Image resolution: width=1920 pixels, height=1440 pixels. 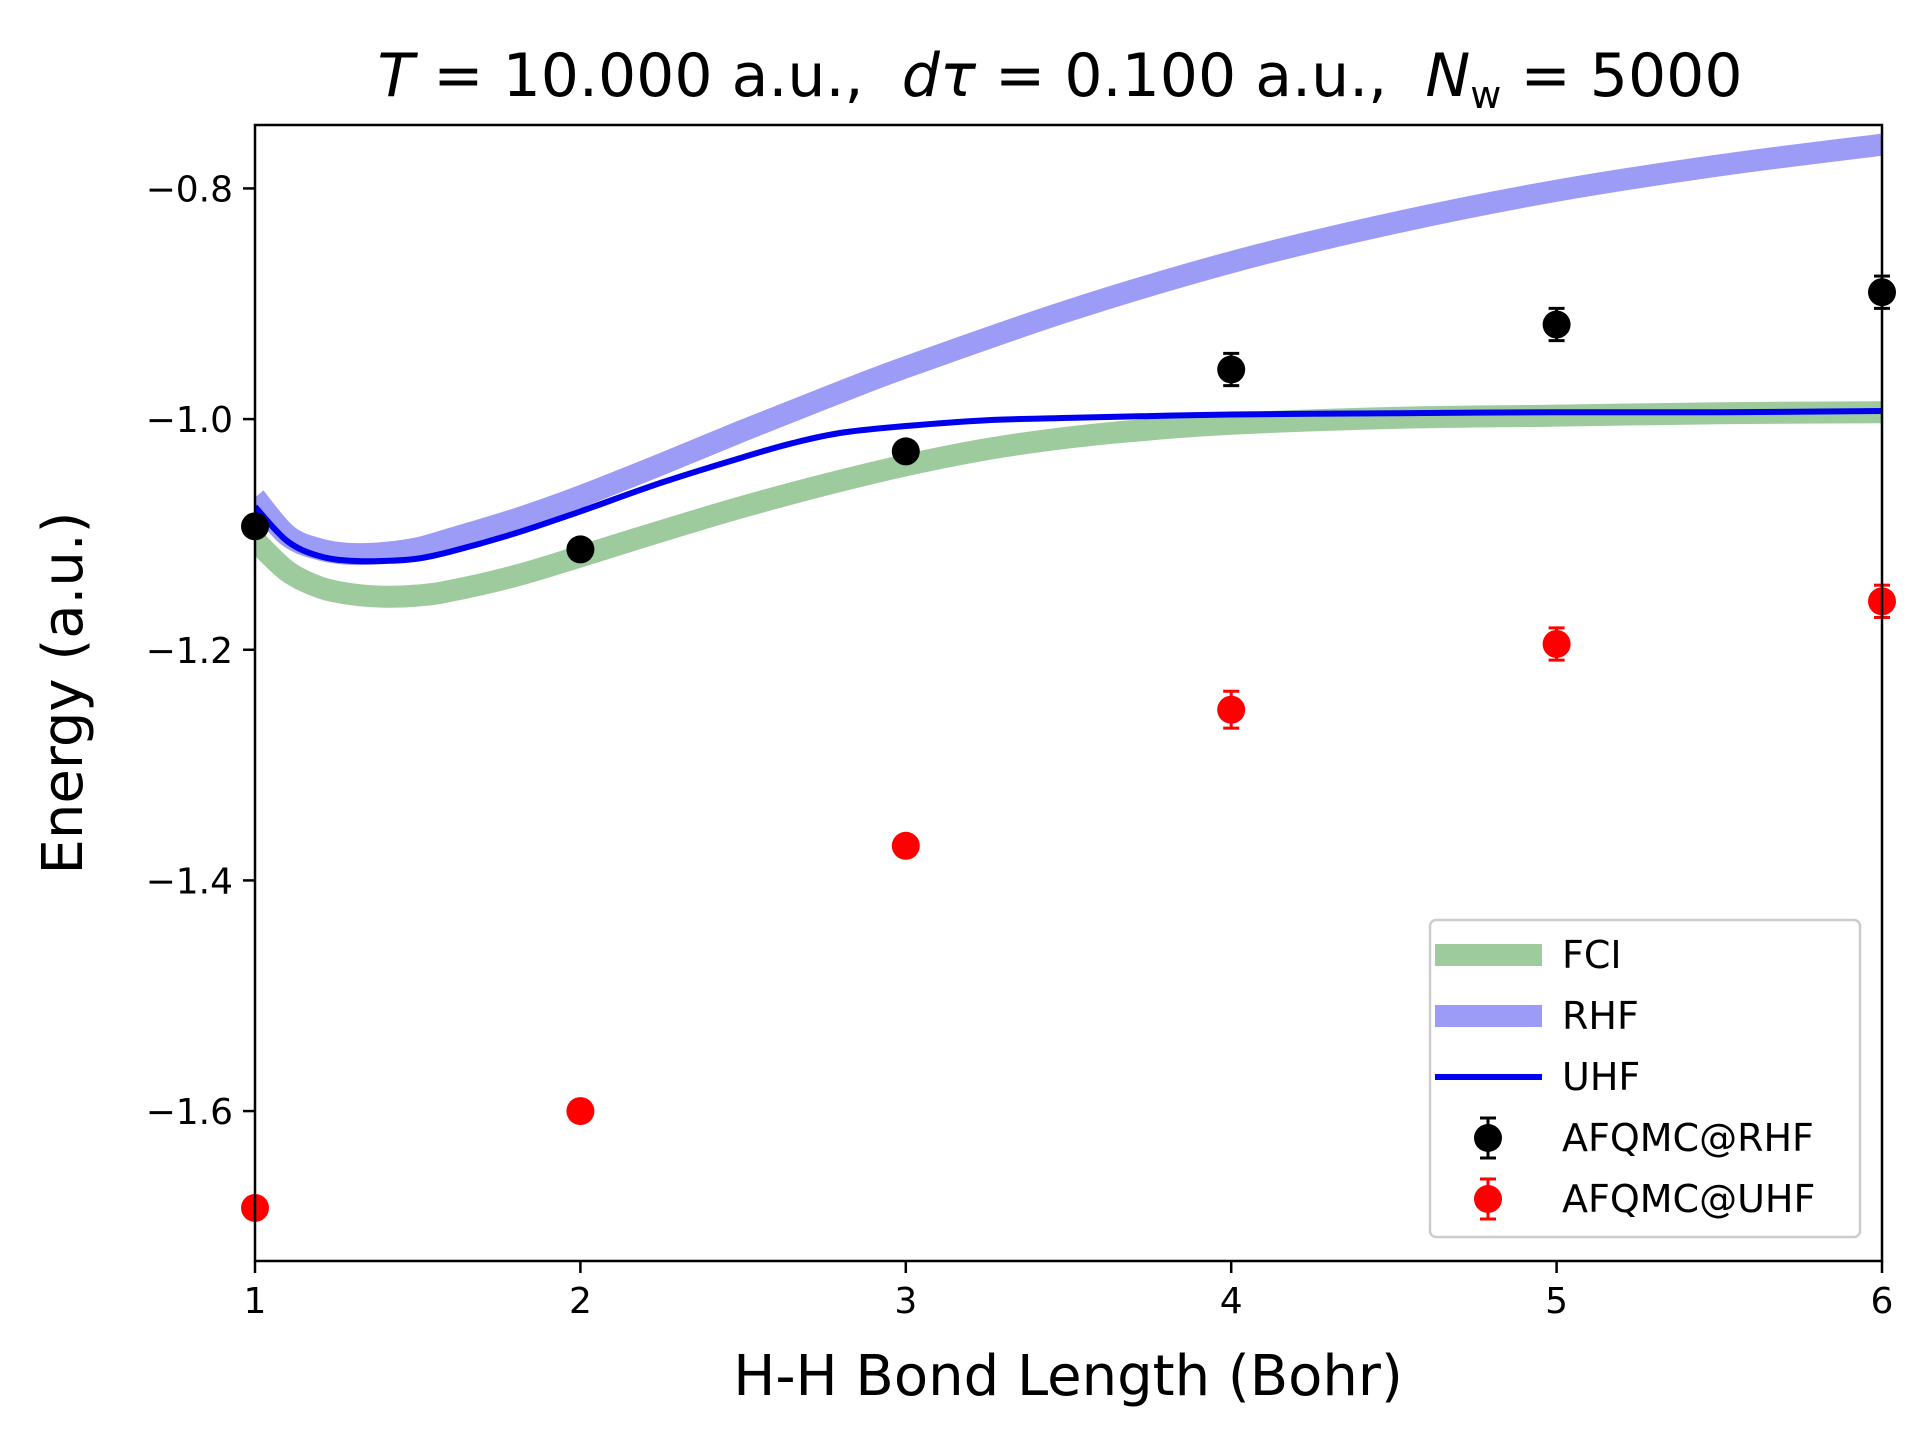 I want to click on x-tick-label: 6, so click(x=1882, y=1301).